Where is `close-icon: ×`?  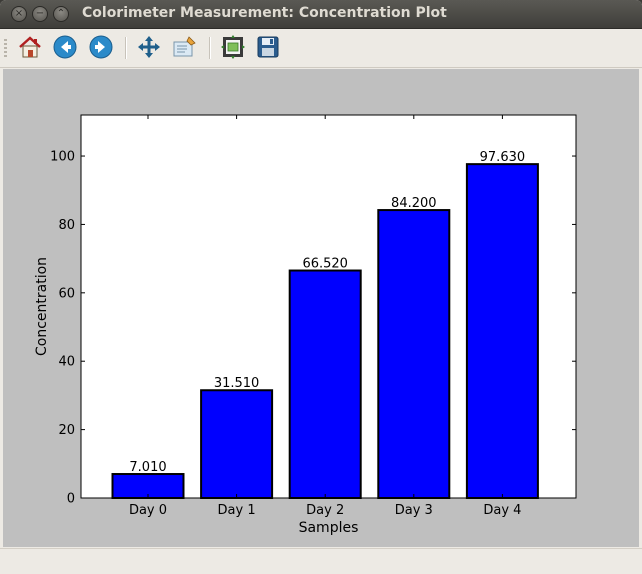 close-icon: × is located at coordinates (19, 14).